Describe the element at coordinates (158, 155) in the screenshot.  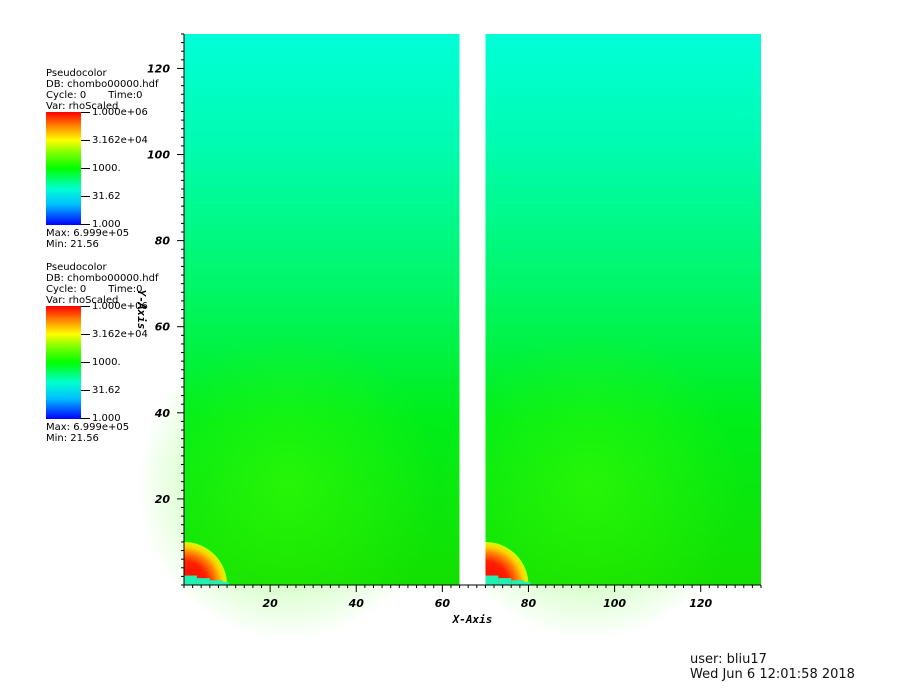
I see `y-tick-label: 100` at that location.